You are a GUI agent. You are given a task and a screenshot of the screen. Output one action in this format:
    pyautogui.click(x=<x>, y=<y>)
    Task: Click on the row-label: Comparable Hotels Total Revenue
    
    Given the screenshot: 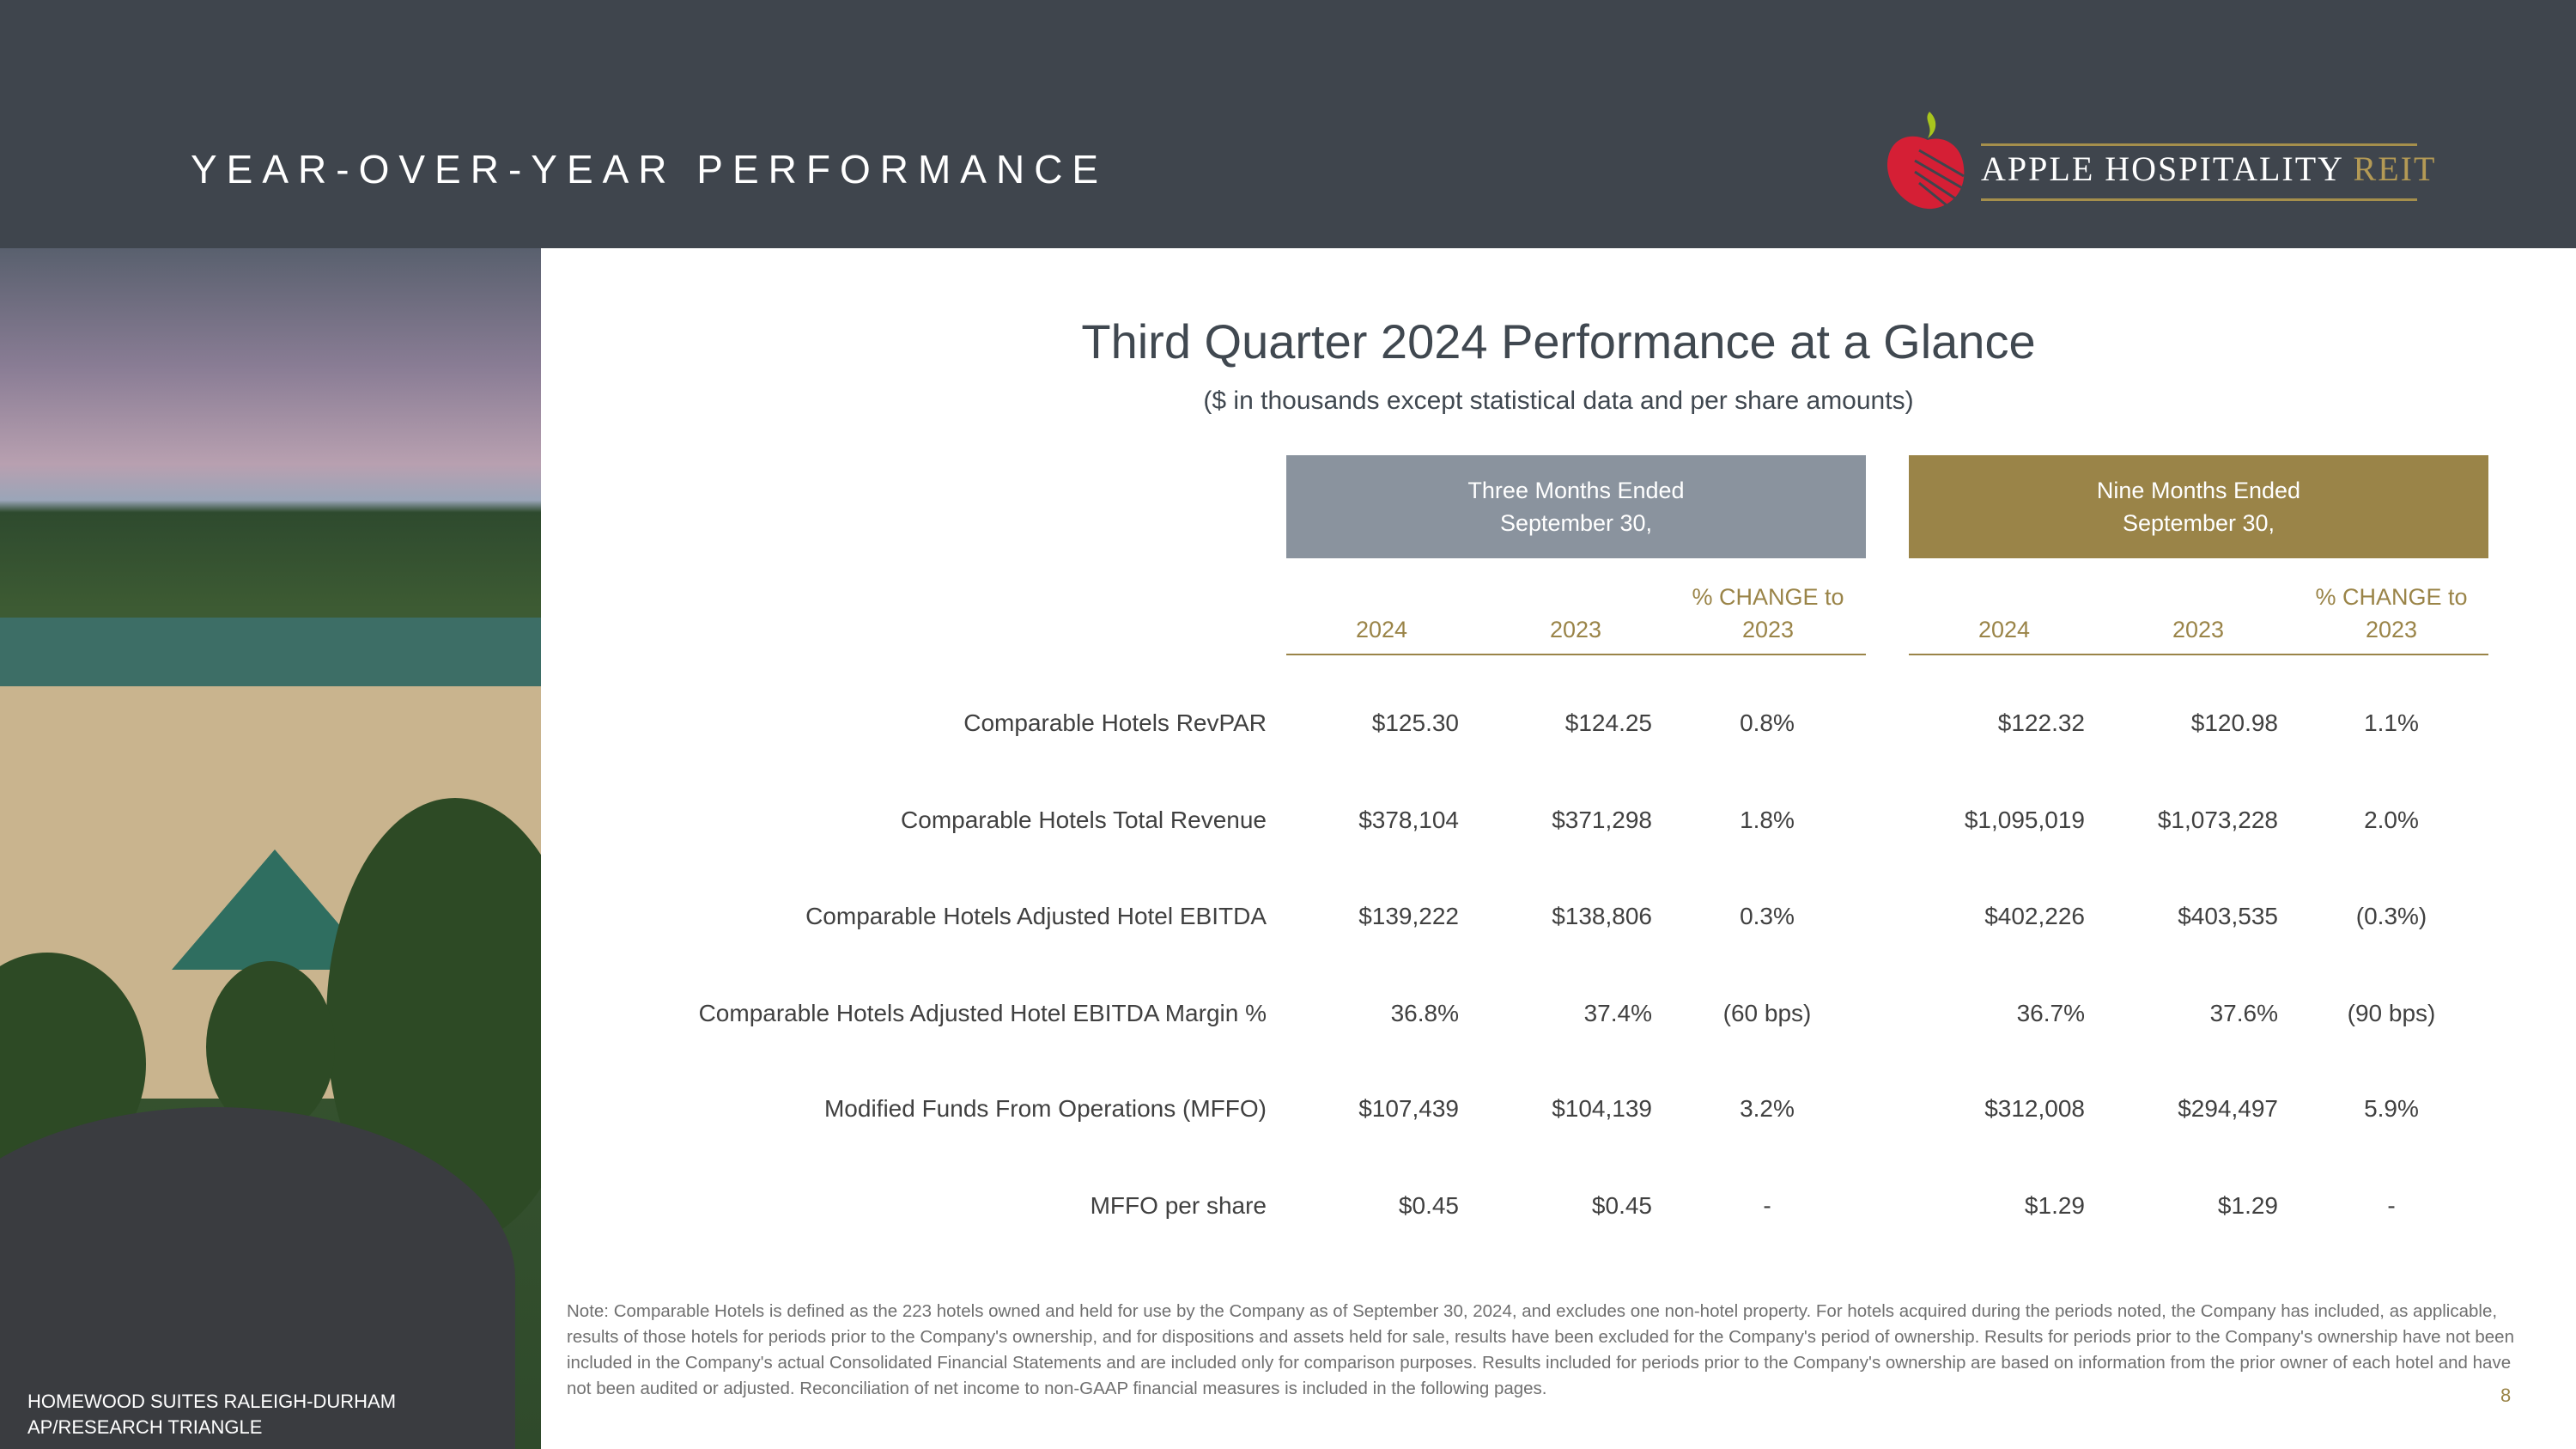 What is the action you would take?
    pyautogui.click(x=1084, y=820)
    